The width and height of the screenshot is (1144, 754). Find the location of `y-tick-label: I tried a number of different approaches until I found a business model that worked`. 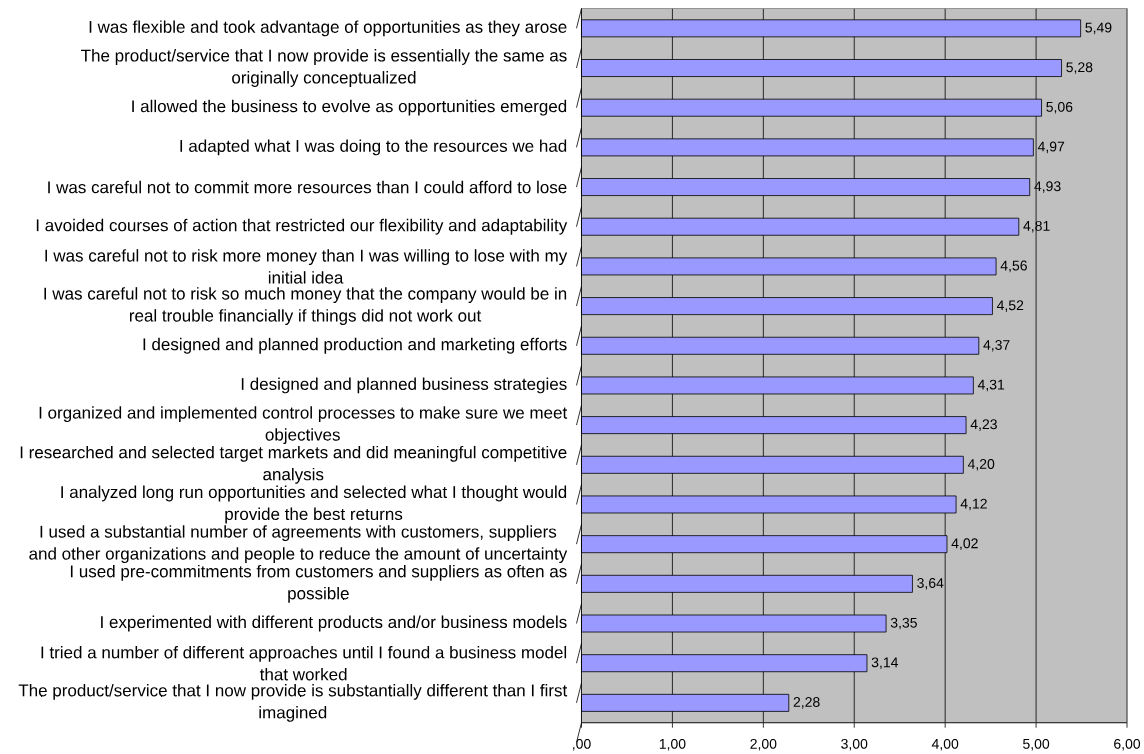

y-tick-label: I tried a number of different approaches until I found a business model that worked is located at coordinates (304, 663).